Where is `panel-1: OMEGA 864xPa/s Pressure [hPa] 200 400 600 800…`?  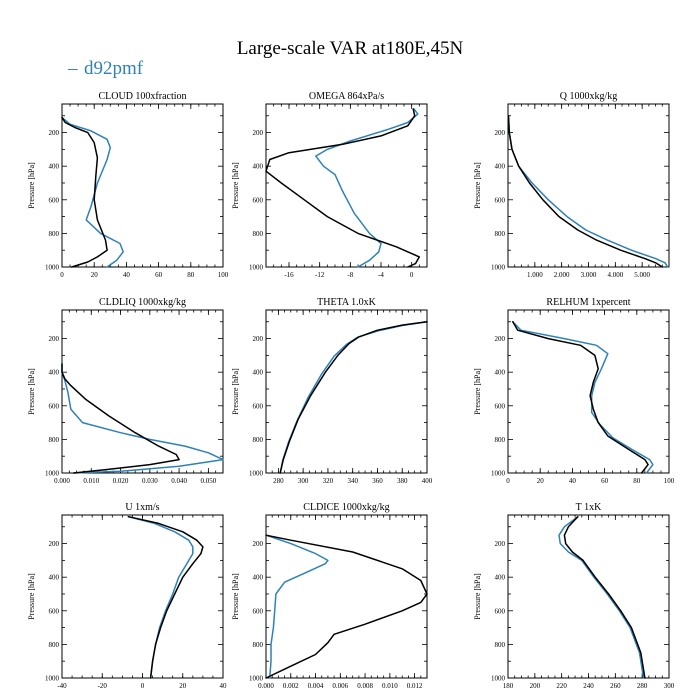
panel-1: OMEGA 864xPa/s Pressure [hPa] 200 400 600 800… is located at coordinates (329, 185).